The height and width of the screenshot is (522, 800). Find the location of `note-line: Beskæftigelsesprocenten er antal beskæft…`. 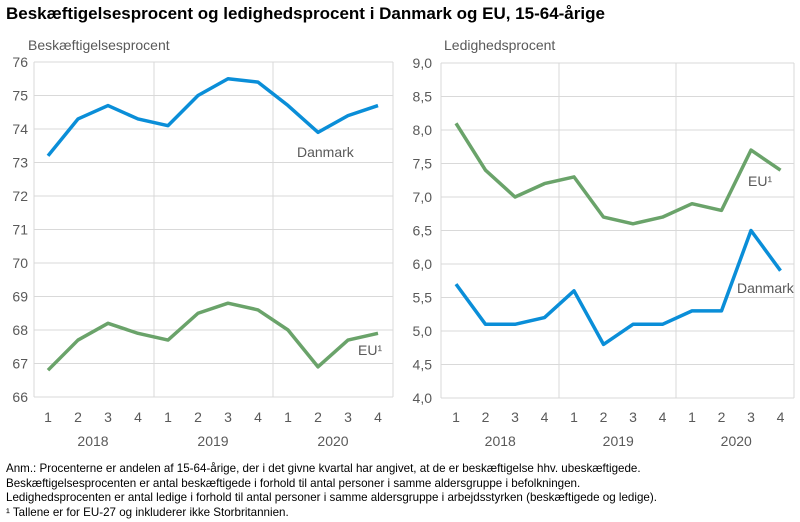

note-line: Beskæftigelsesprocenten er antal beskæft… is located at coordinates (293, 483).